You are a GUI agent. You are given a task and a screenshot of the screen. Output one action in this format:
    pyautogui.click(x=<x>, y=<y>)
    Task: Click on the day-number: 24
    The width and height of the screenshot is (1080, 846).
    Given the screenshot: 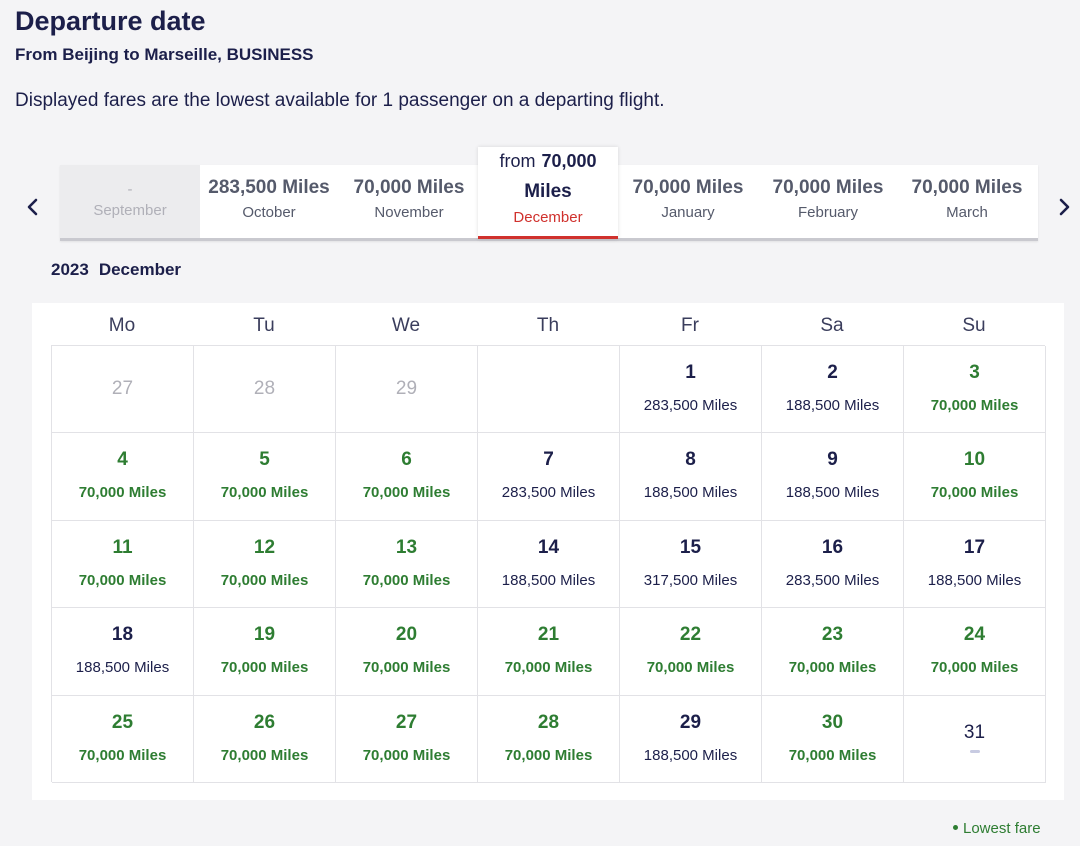 What is the action you would take?
    pyautogui.click(x=974, y=635)
    